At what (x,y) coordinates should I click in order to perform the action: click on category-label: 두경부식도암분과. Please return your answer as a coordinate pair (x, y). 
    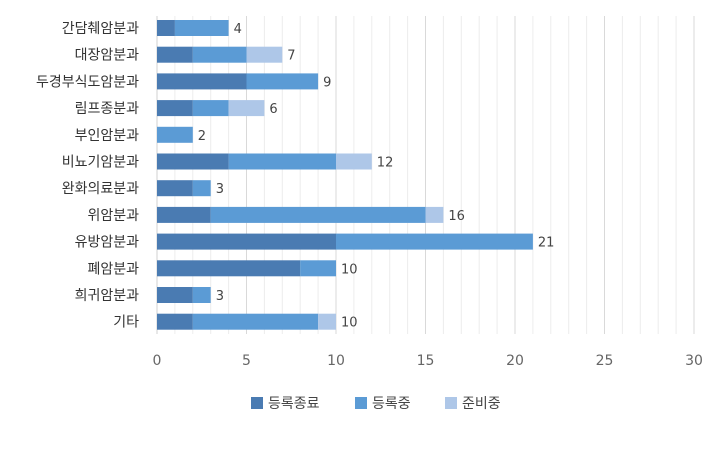
    Looking at the image, I should click on (87, 82).